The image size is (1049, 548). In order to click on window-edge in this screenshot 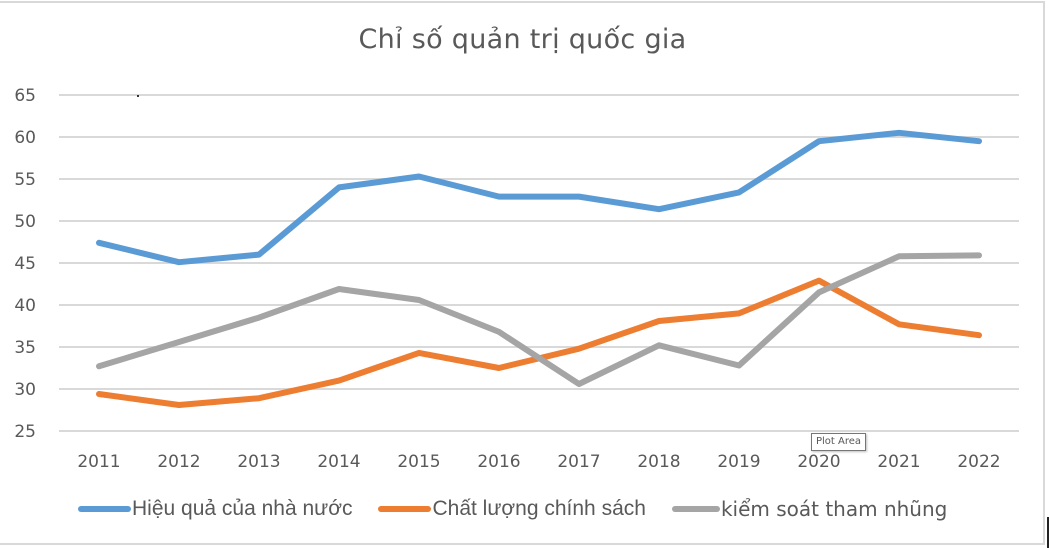, I will do `click(1048, 532)`.